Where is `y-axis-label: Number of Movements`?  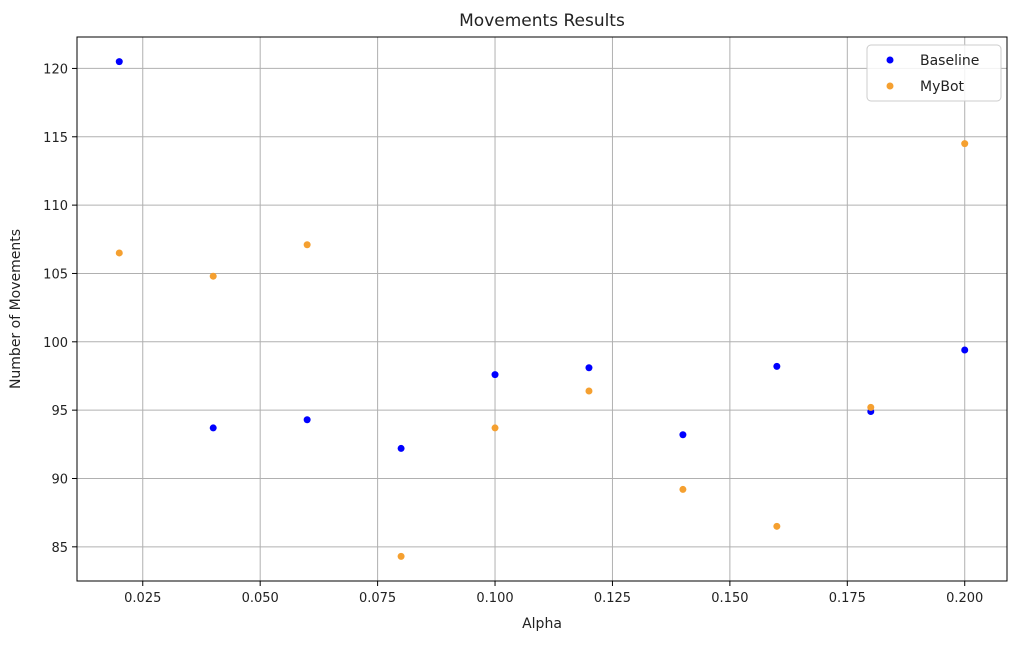 y-axis-label: Number of Movements is located at coordinates (16, 309).